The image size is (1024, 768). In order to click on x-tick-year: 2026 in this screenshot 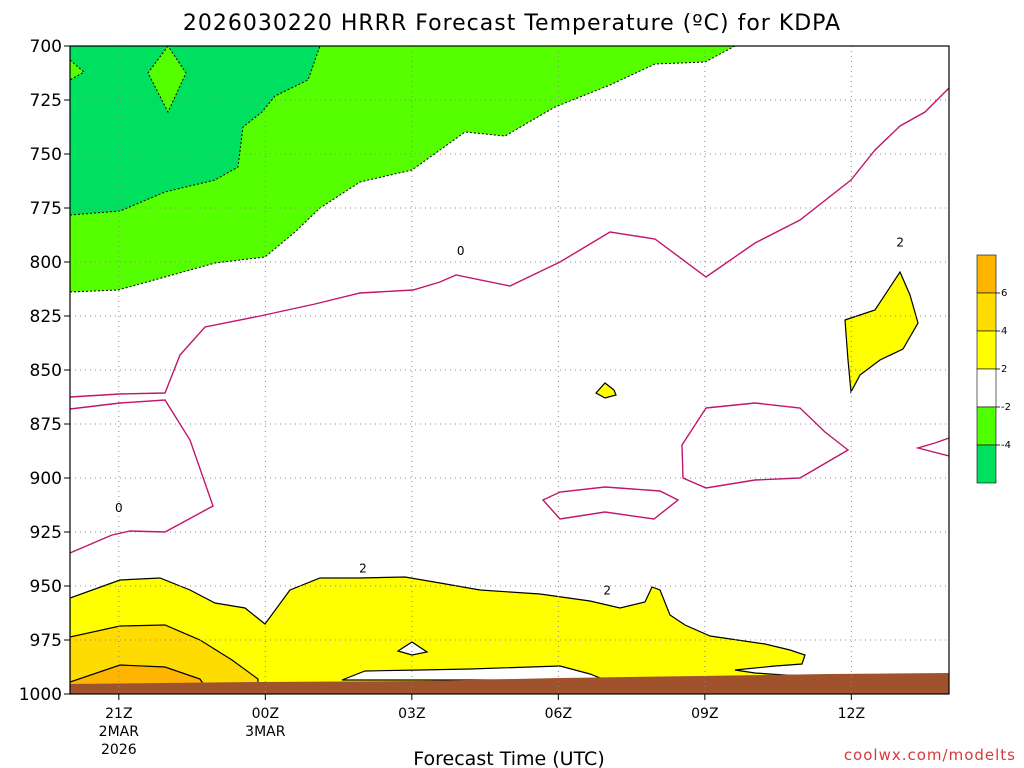, I will do `click(119, 750)`.